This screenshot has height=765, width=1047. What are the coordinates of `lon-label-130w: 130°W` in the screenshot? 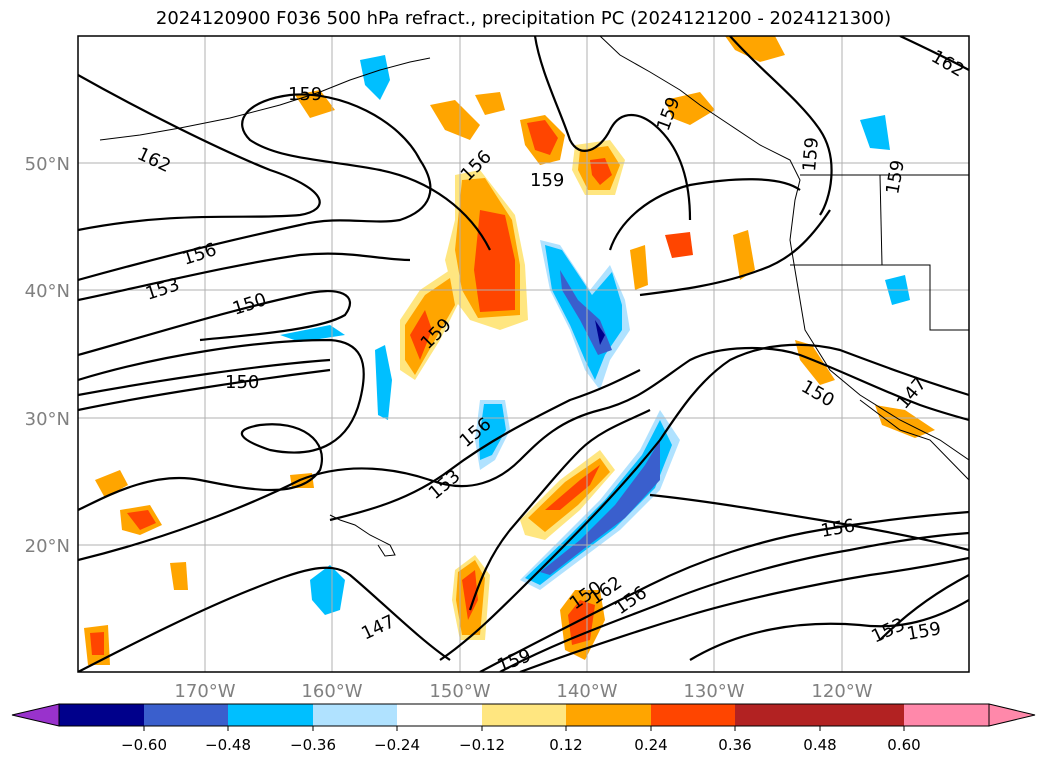 It's located at (713, 691).